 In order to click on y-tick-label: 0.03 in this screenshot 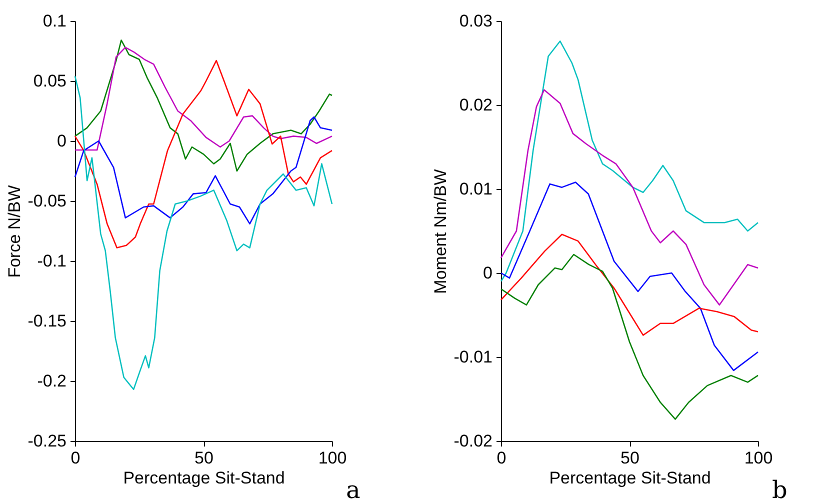, I will do `click(475, 21)`.